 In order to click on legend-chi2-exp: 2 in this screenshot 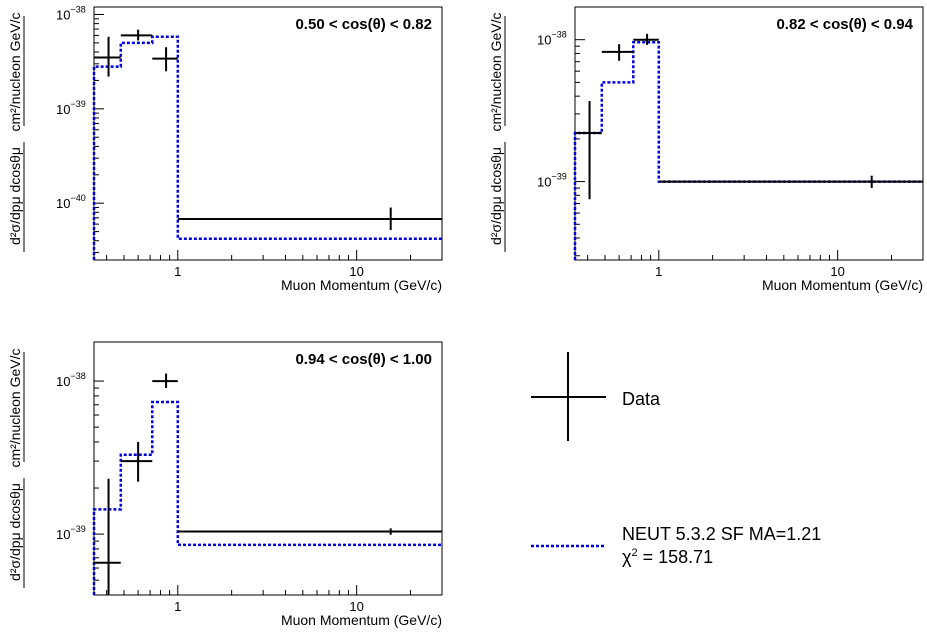, I will do `click(634, 553)`.